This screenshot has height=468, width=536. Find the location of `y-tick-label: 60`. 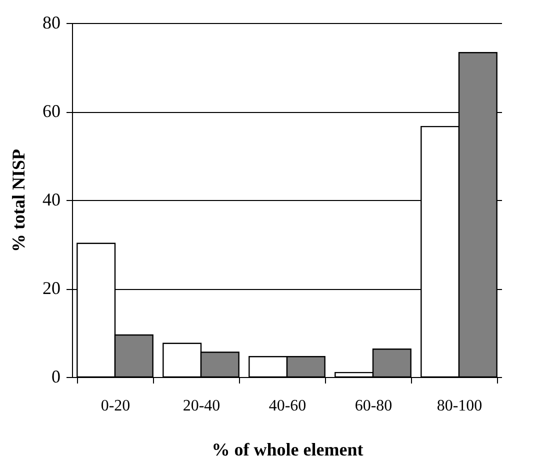

y-tick-label: 60 is located at coordinates (51, 111).